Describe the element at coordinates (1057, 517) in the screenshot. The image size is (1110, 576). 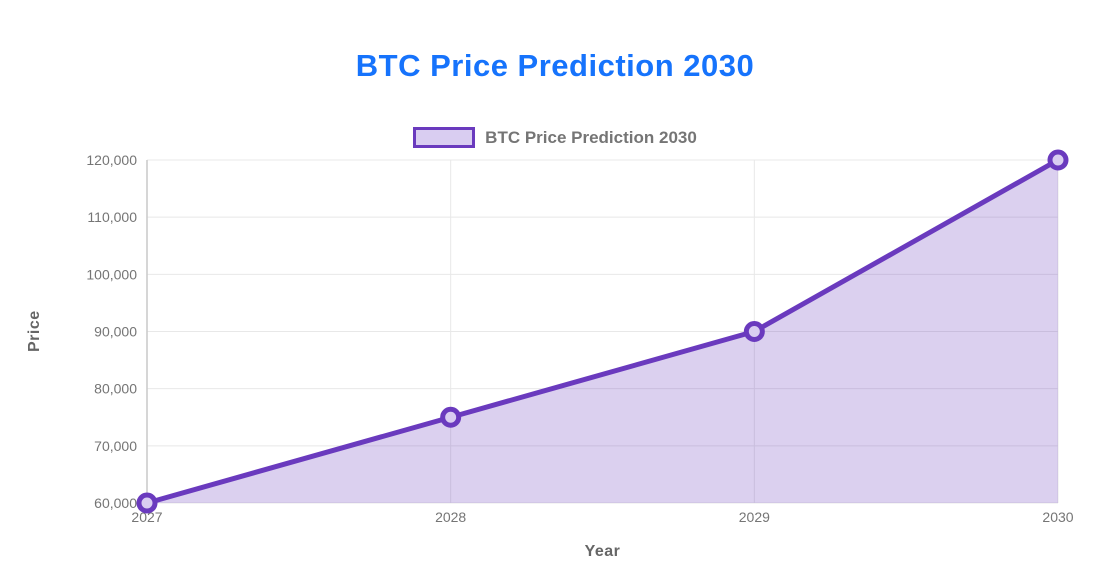
I see `x-tick-label: 2030` at that location.